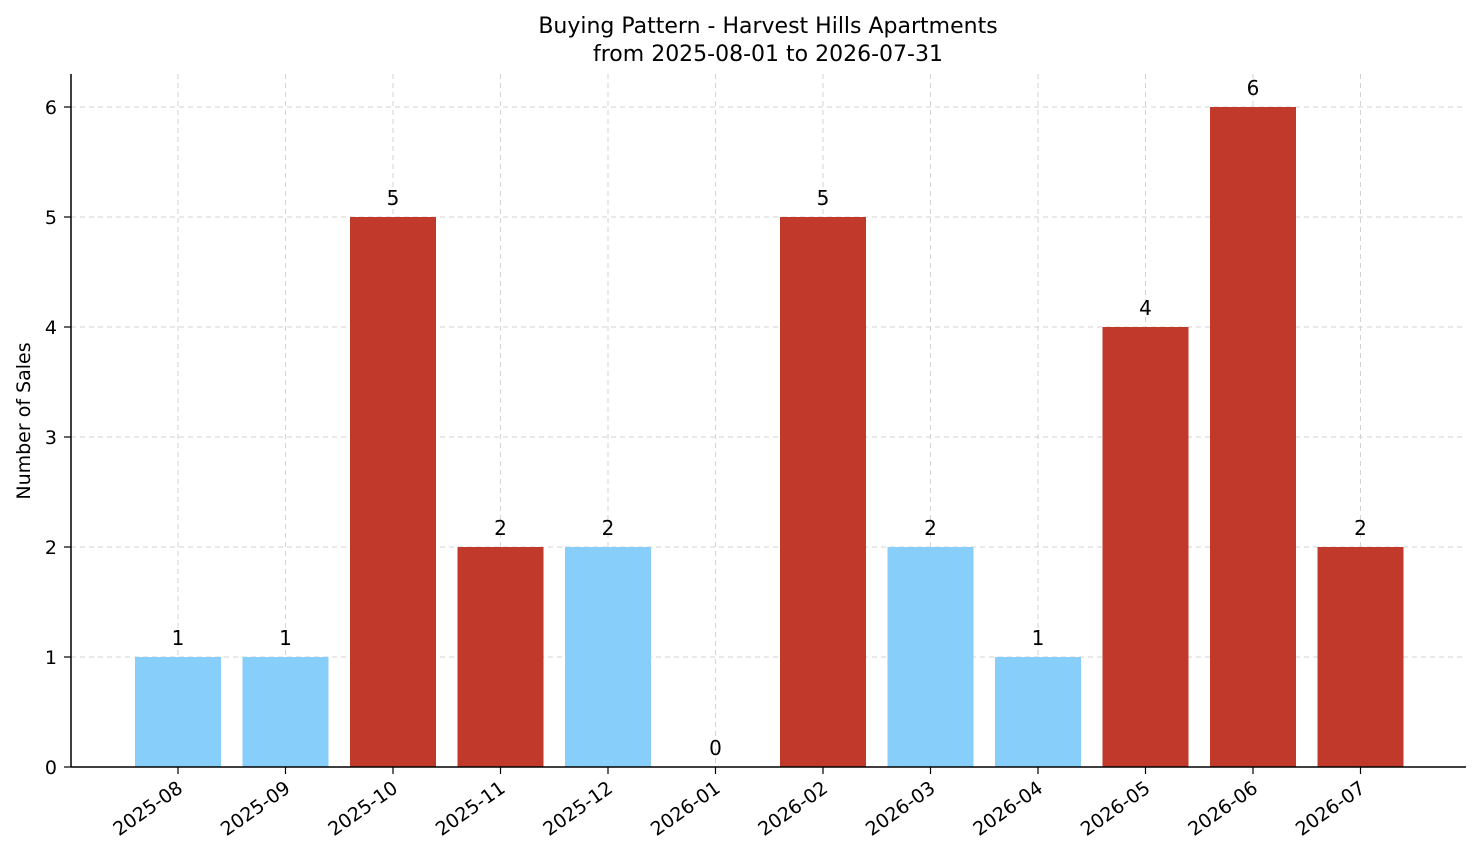 This screenshot has width=1481, height=863. I want to click on x-tick-label-2026-06: 2026-06, so click(1223, 809).